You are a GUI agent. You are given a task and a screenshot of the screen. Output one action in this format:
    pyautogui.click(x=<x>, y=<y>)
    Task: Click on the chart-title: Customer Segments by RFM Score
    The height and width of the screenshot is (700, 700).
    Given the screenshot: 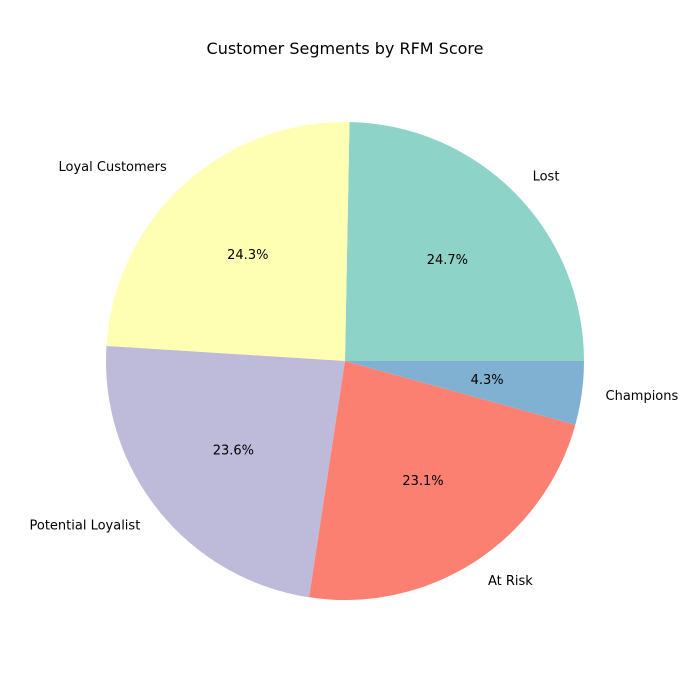 What is the action you would take?
    pyautogui.click(x=345, y=48)
    